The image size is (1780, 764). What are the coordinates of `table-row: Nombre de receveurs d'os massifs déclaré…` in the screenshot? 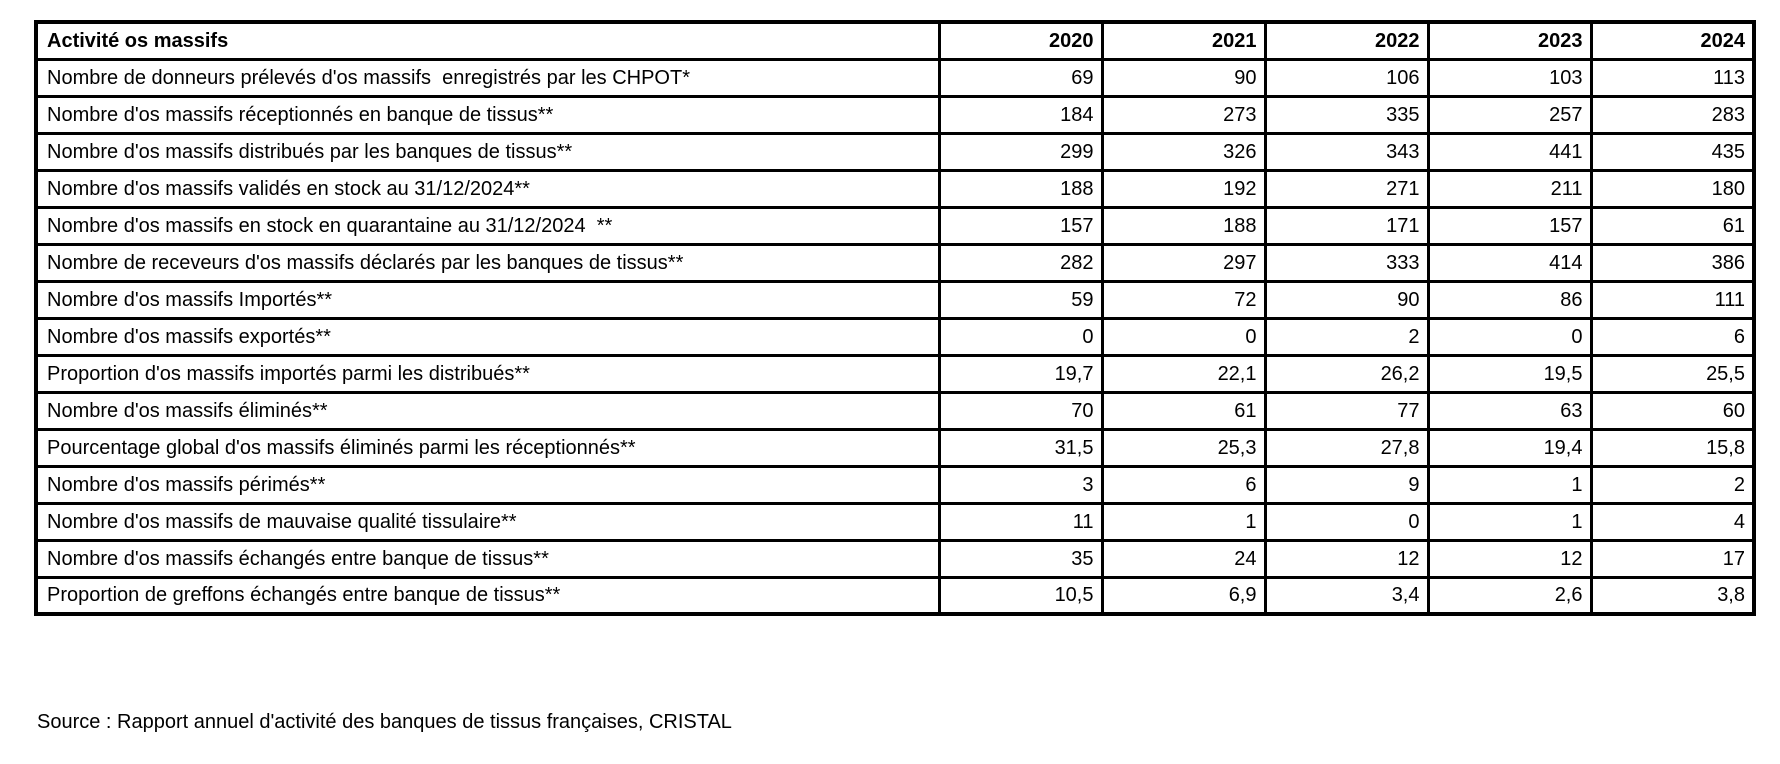 It's located at (895, 262).